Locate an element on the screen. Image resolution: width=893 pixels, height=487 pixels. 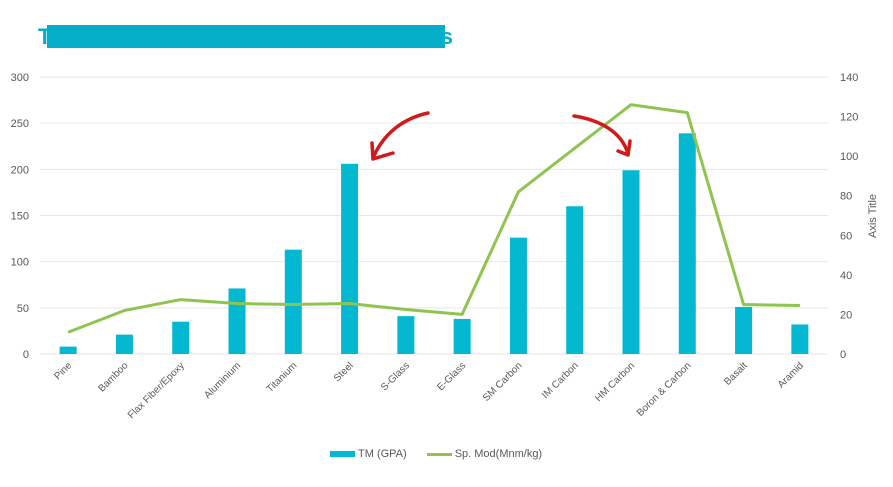
chart-title-redaction-bar is located at coordinates (246, 36).